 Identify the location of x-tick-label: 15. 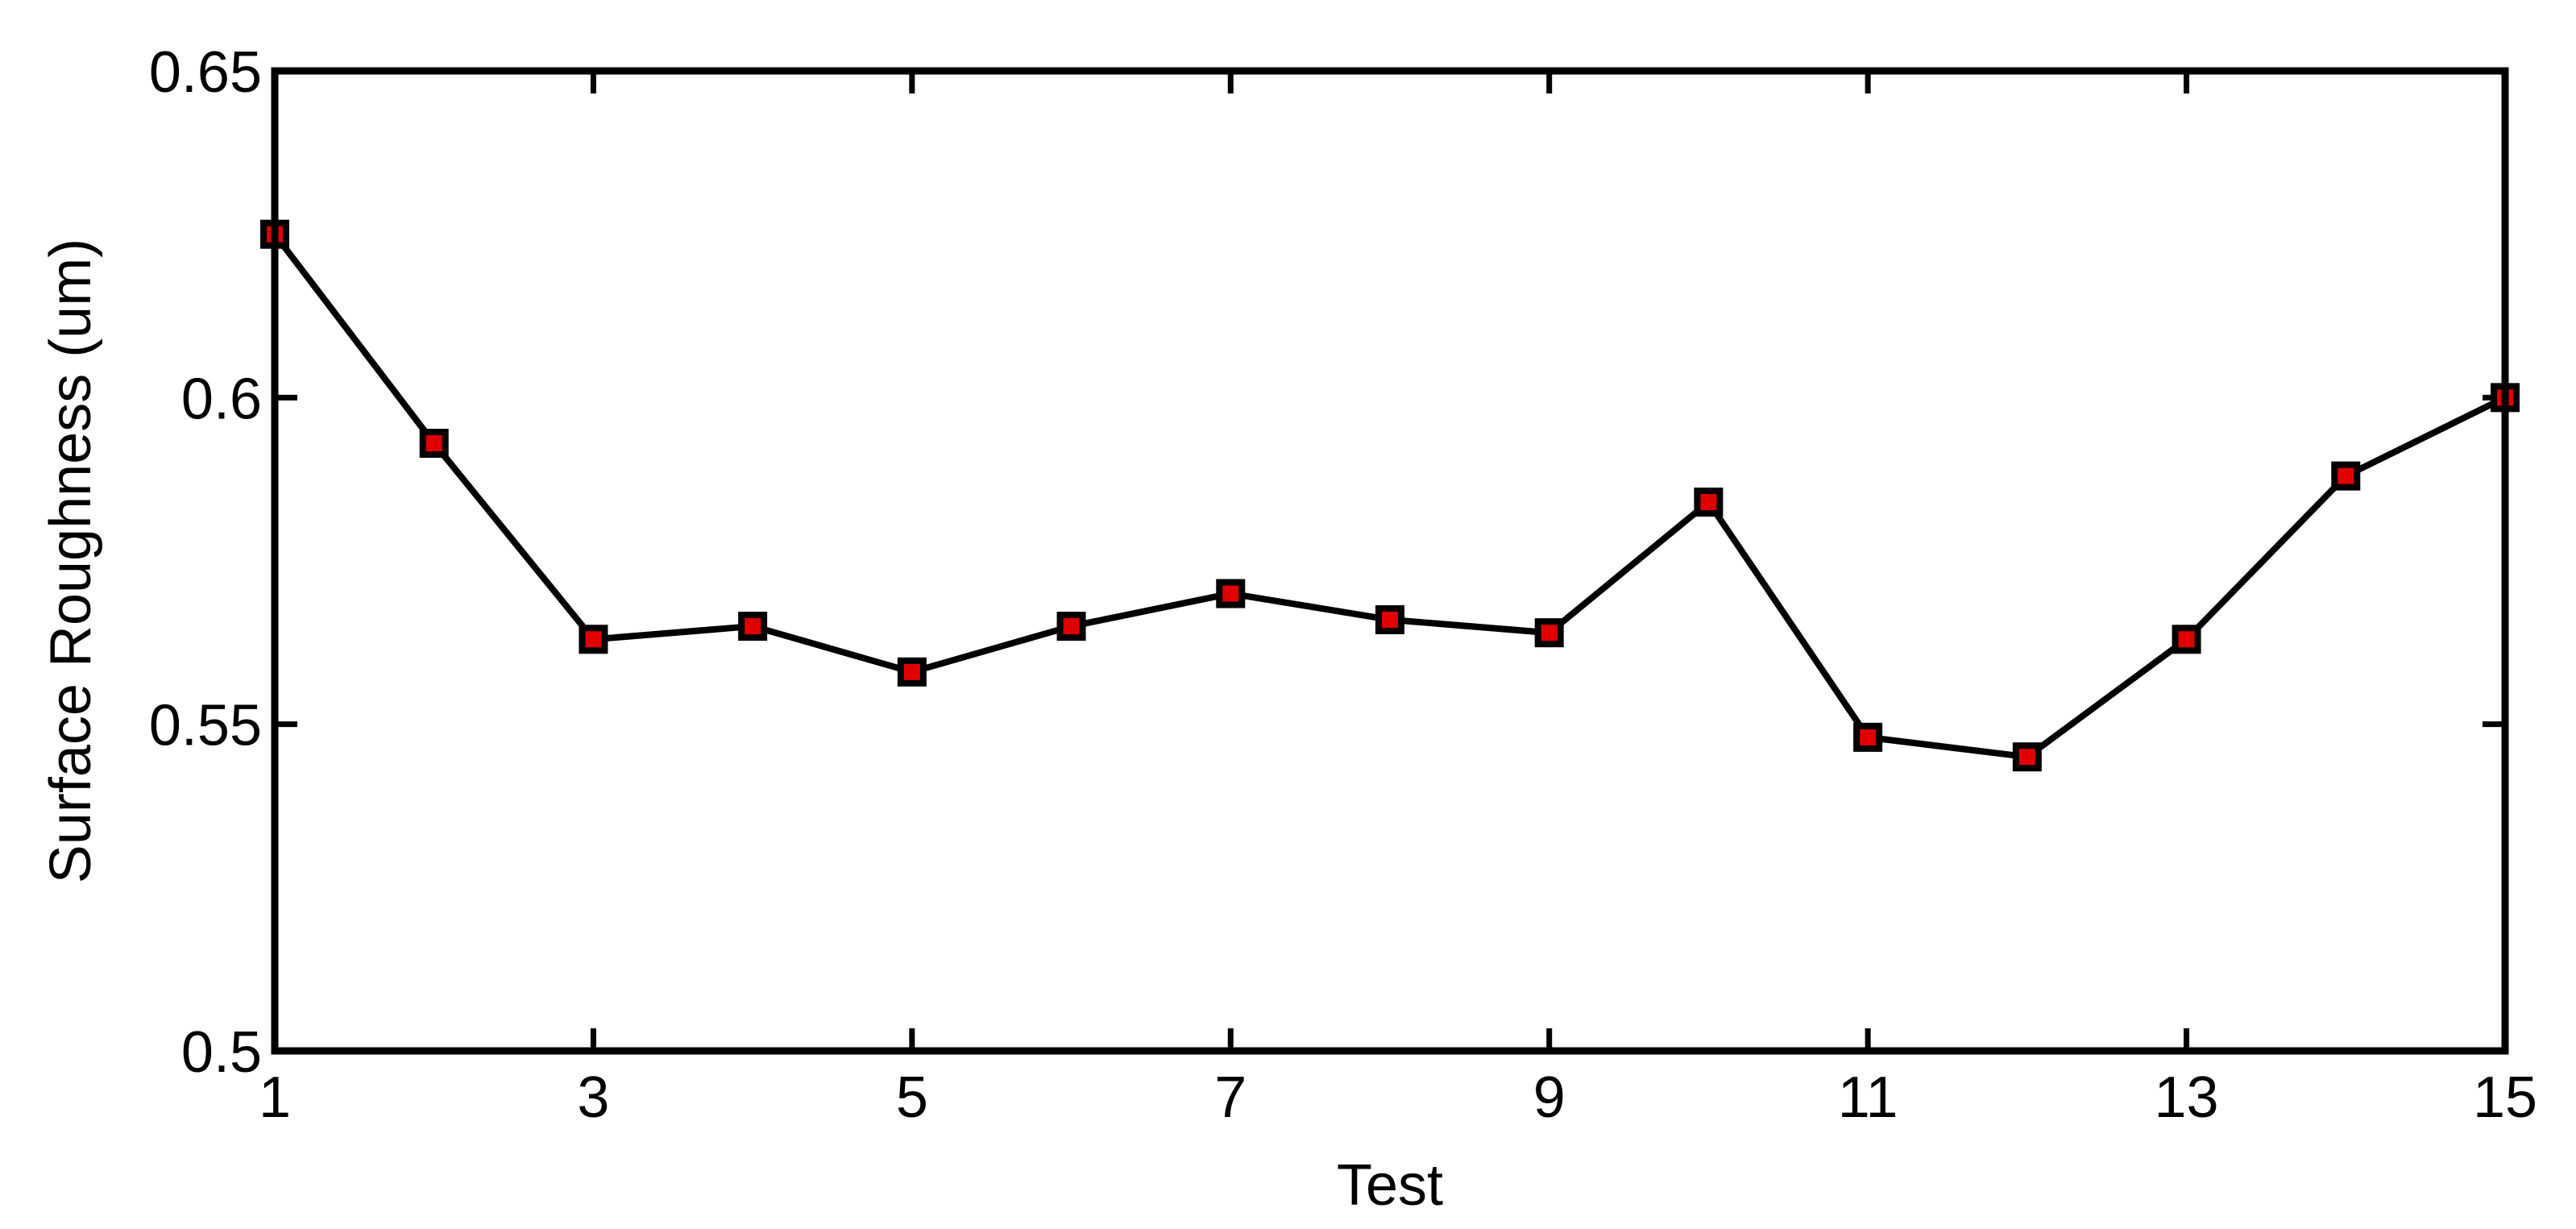
(2505, 1097).